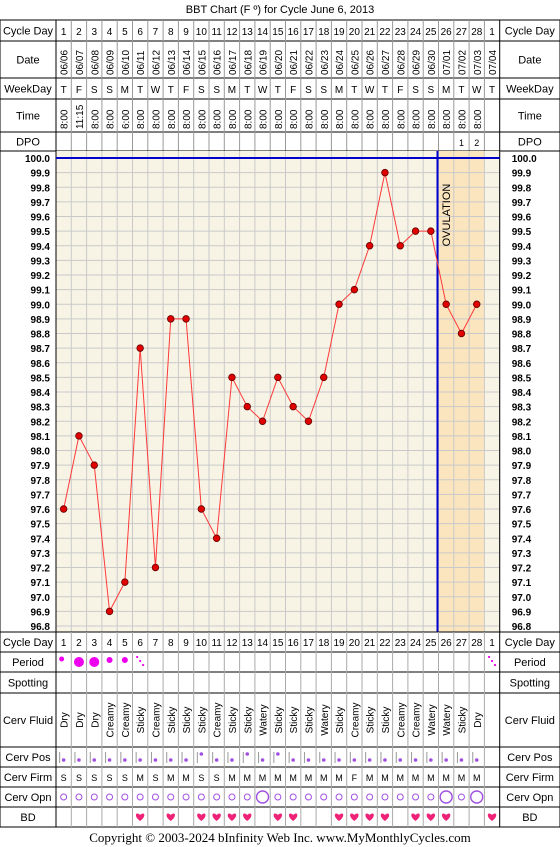  I want to click on cycle-day-top: 1, so click(64, 32).